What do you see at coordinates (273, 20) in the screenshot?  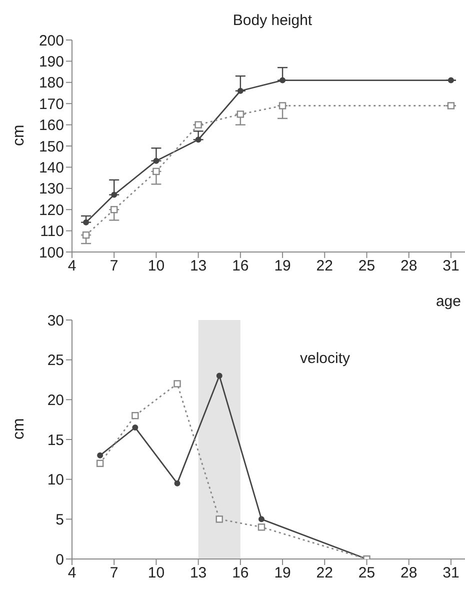 I see `chart-title: Body height` at bounding box center [273, 20].